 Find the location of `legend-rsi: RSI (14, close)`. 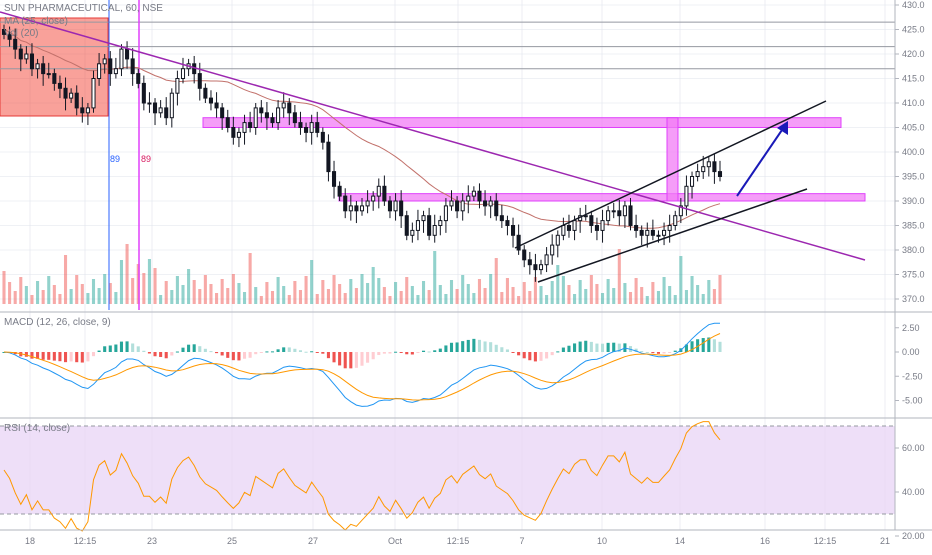

legend-rsi: RSI (14, close) is located at coordinates (37, 428).